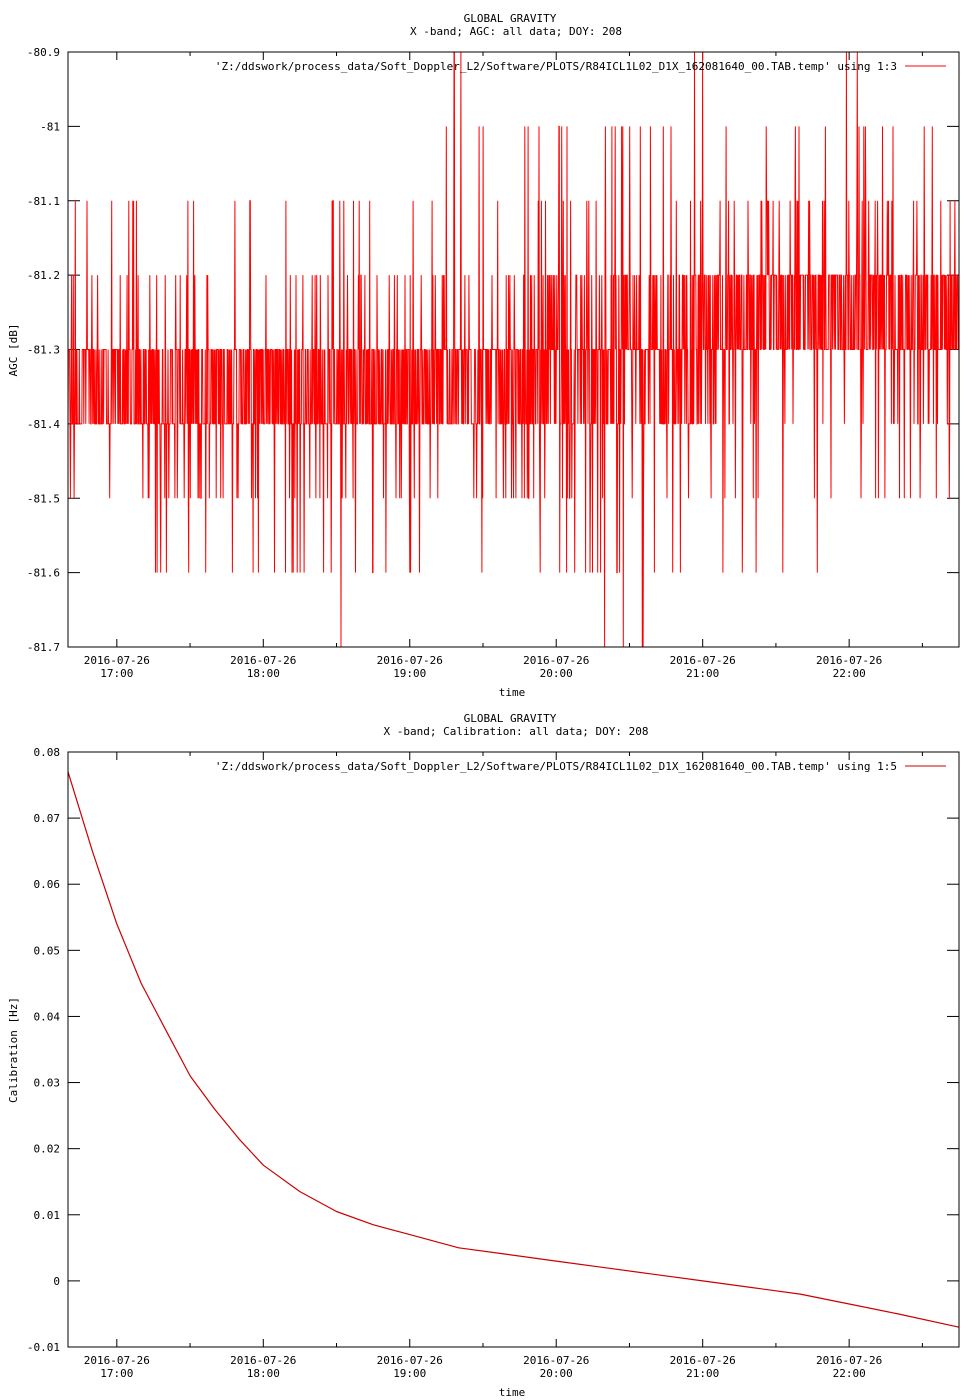 This screenshot has height=1400, width=980. Describe the element at coordinates (512, 1392) in the screenshot. I see `chart-calibration-xlabel: time` at that location.